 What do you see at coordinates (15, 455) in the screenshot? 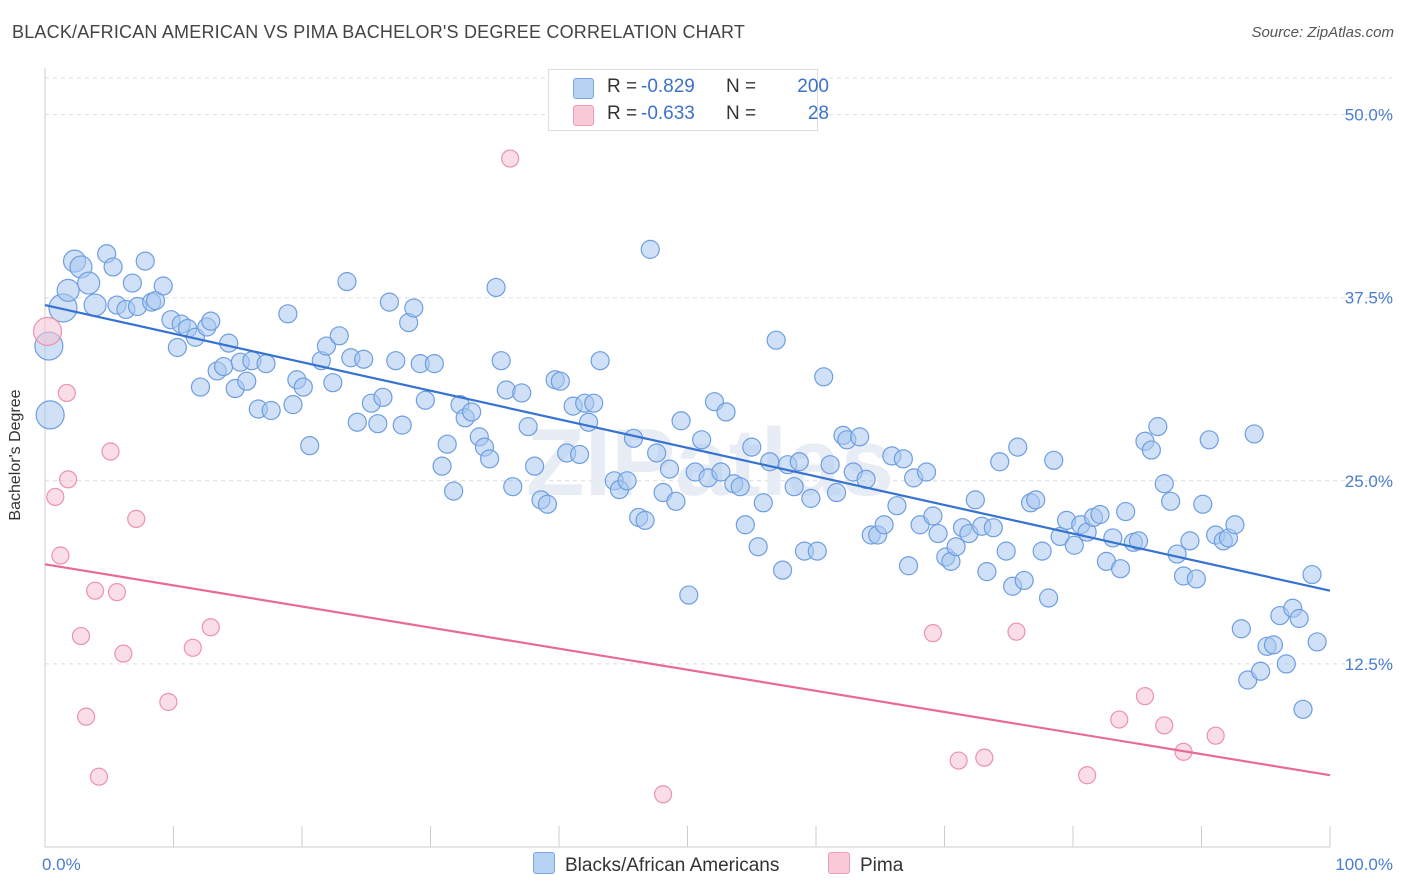
I see `y-axis-label: Bachelor's Degree` at bounding box center [15, 455].